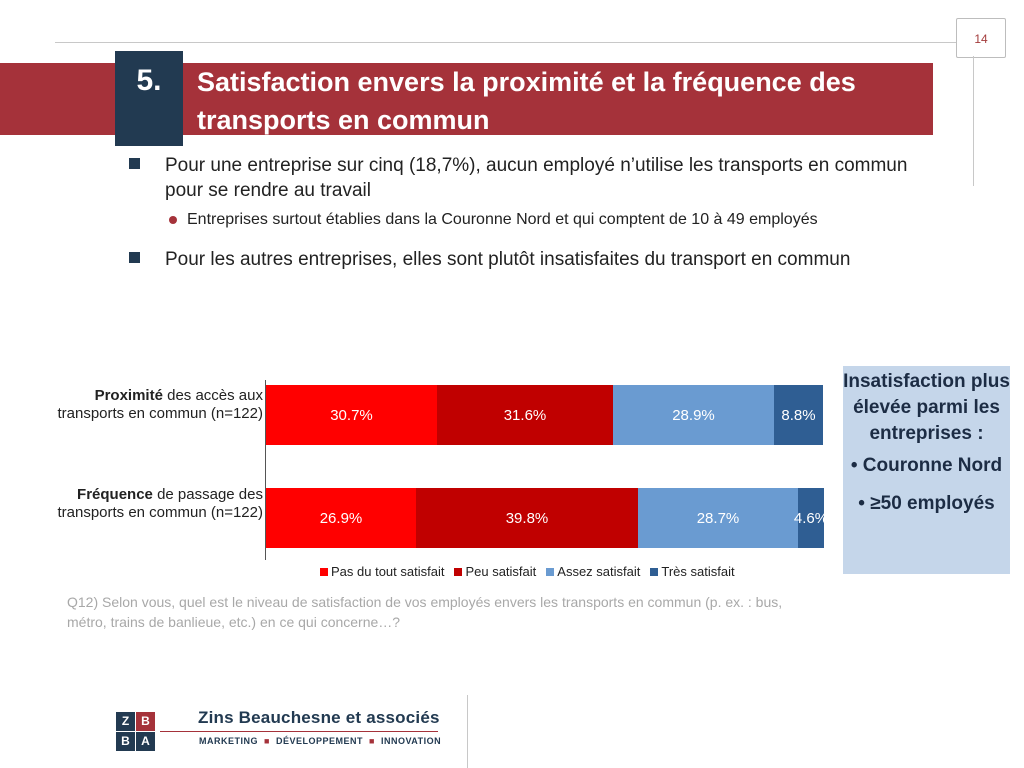 This screenshot has height=768, width=1024. I want to click on legend-item: Assez satisfait, so click(593, 571).